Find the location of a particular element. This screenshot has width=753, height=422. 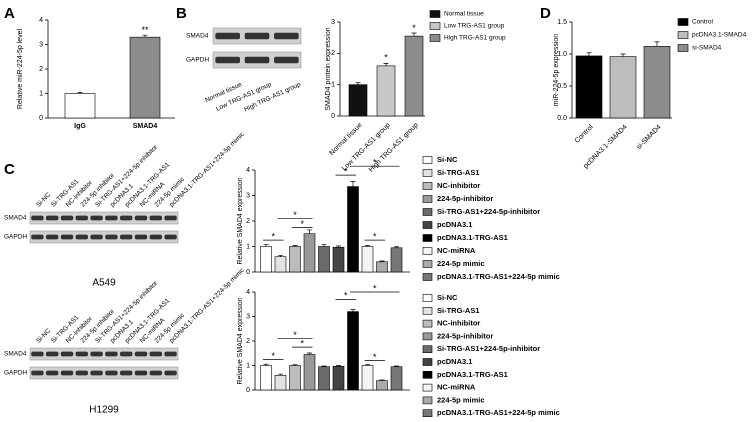

x-tick-label: Low TRG-AS1 group is located at coordinates (366, 147).